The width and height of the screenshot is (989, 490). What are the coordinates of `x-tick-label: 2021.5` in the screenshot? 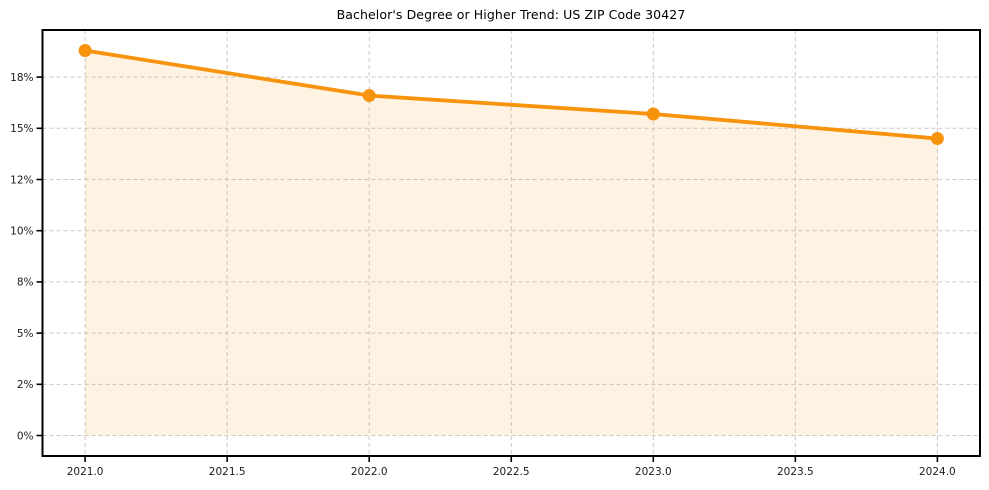 It's located at (227, 472).